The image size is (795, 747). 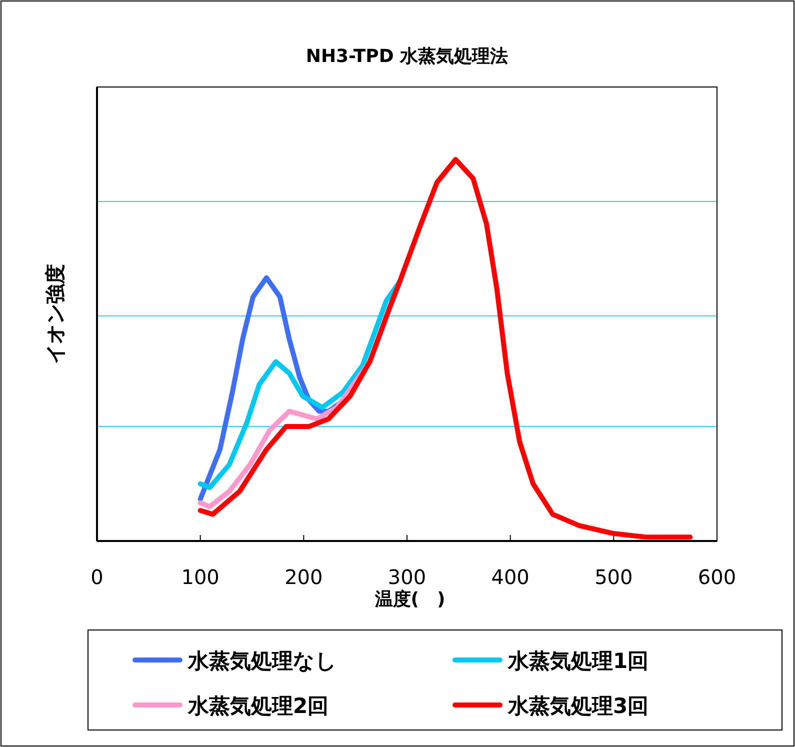 I want to click on legend-label: 水蒸気処理なし, so click(x=262, y=661).